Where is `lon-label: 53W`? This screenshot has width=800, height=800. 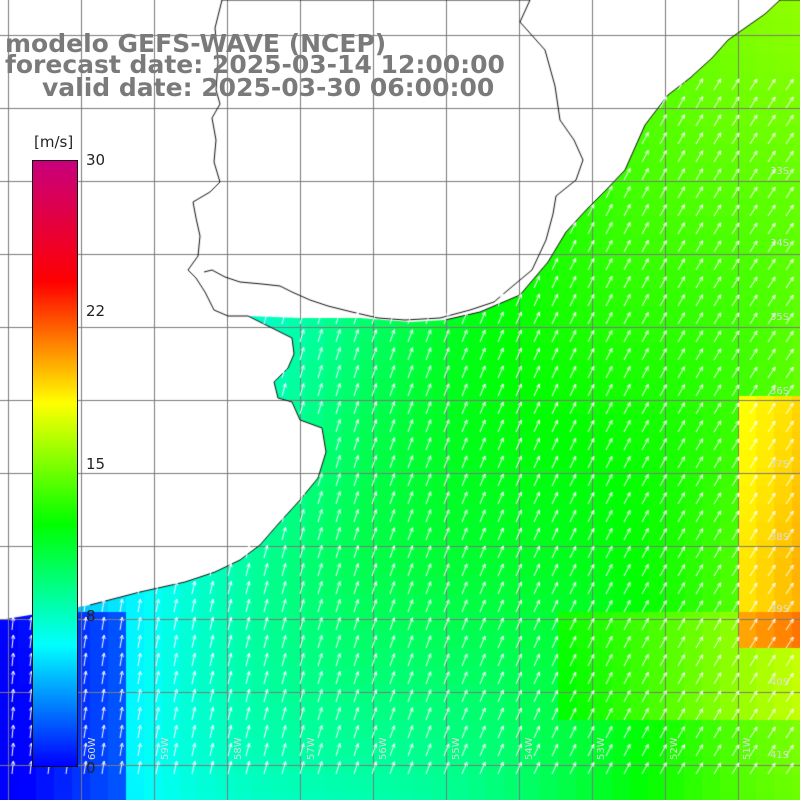 lon-label: 53W is located at coordinates (601, 748).